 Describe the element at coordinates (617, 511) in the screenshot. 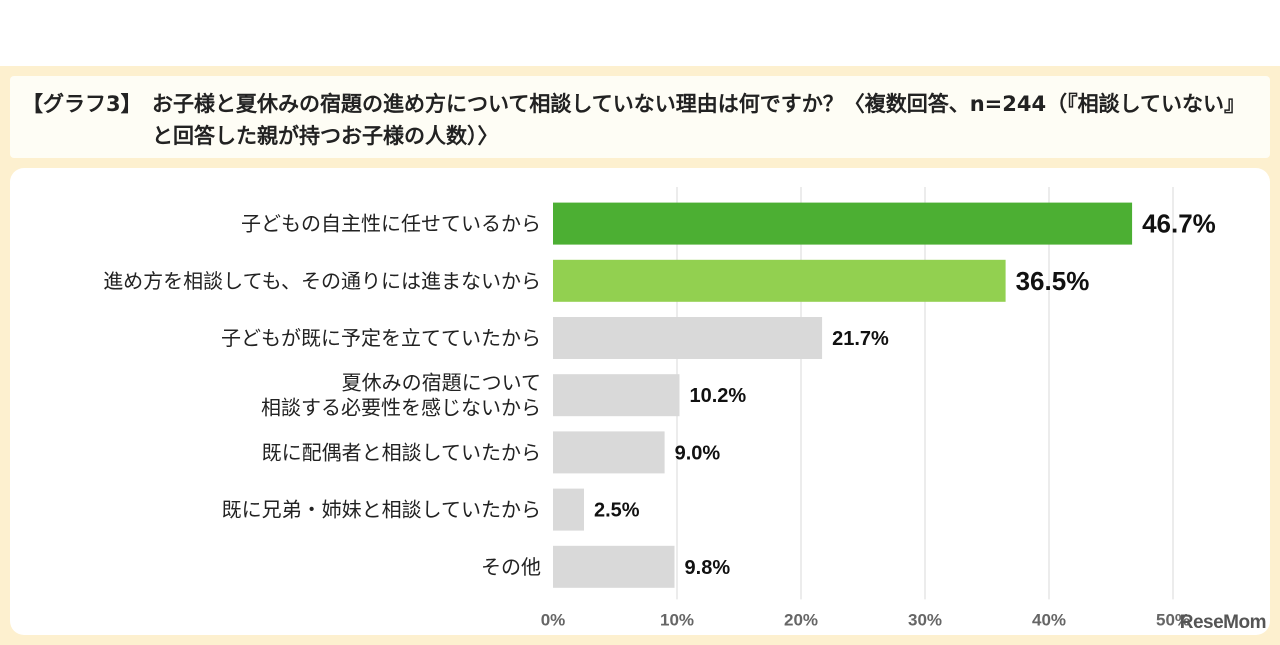

I see `value-label-5: 2.5%` at that location.